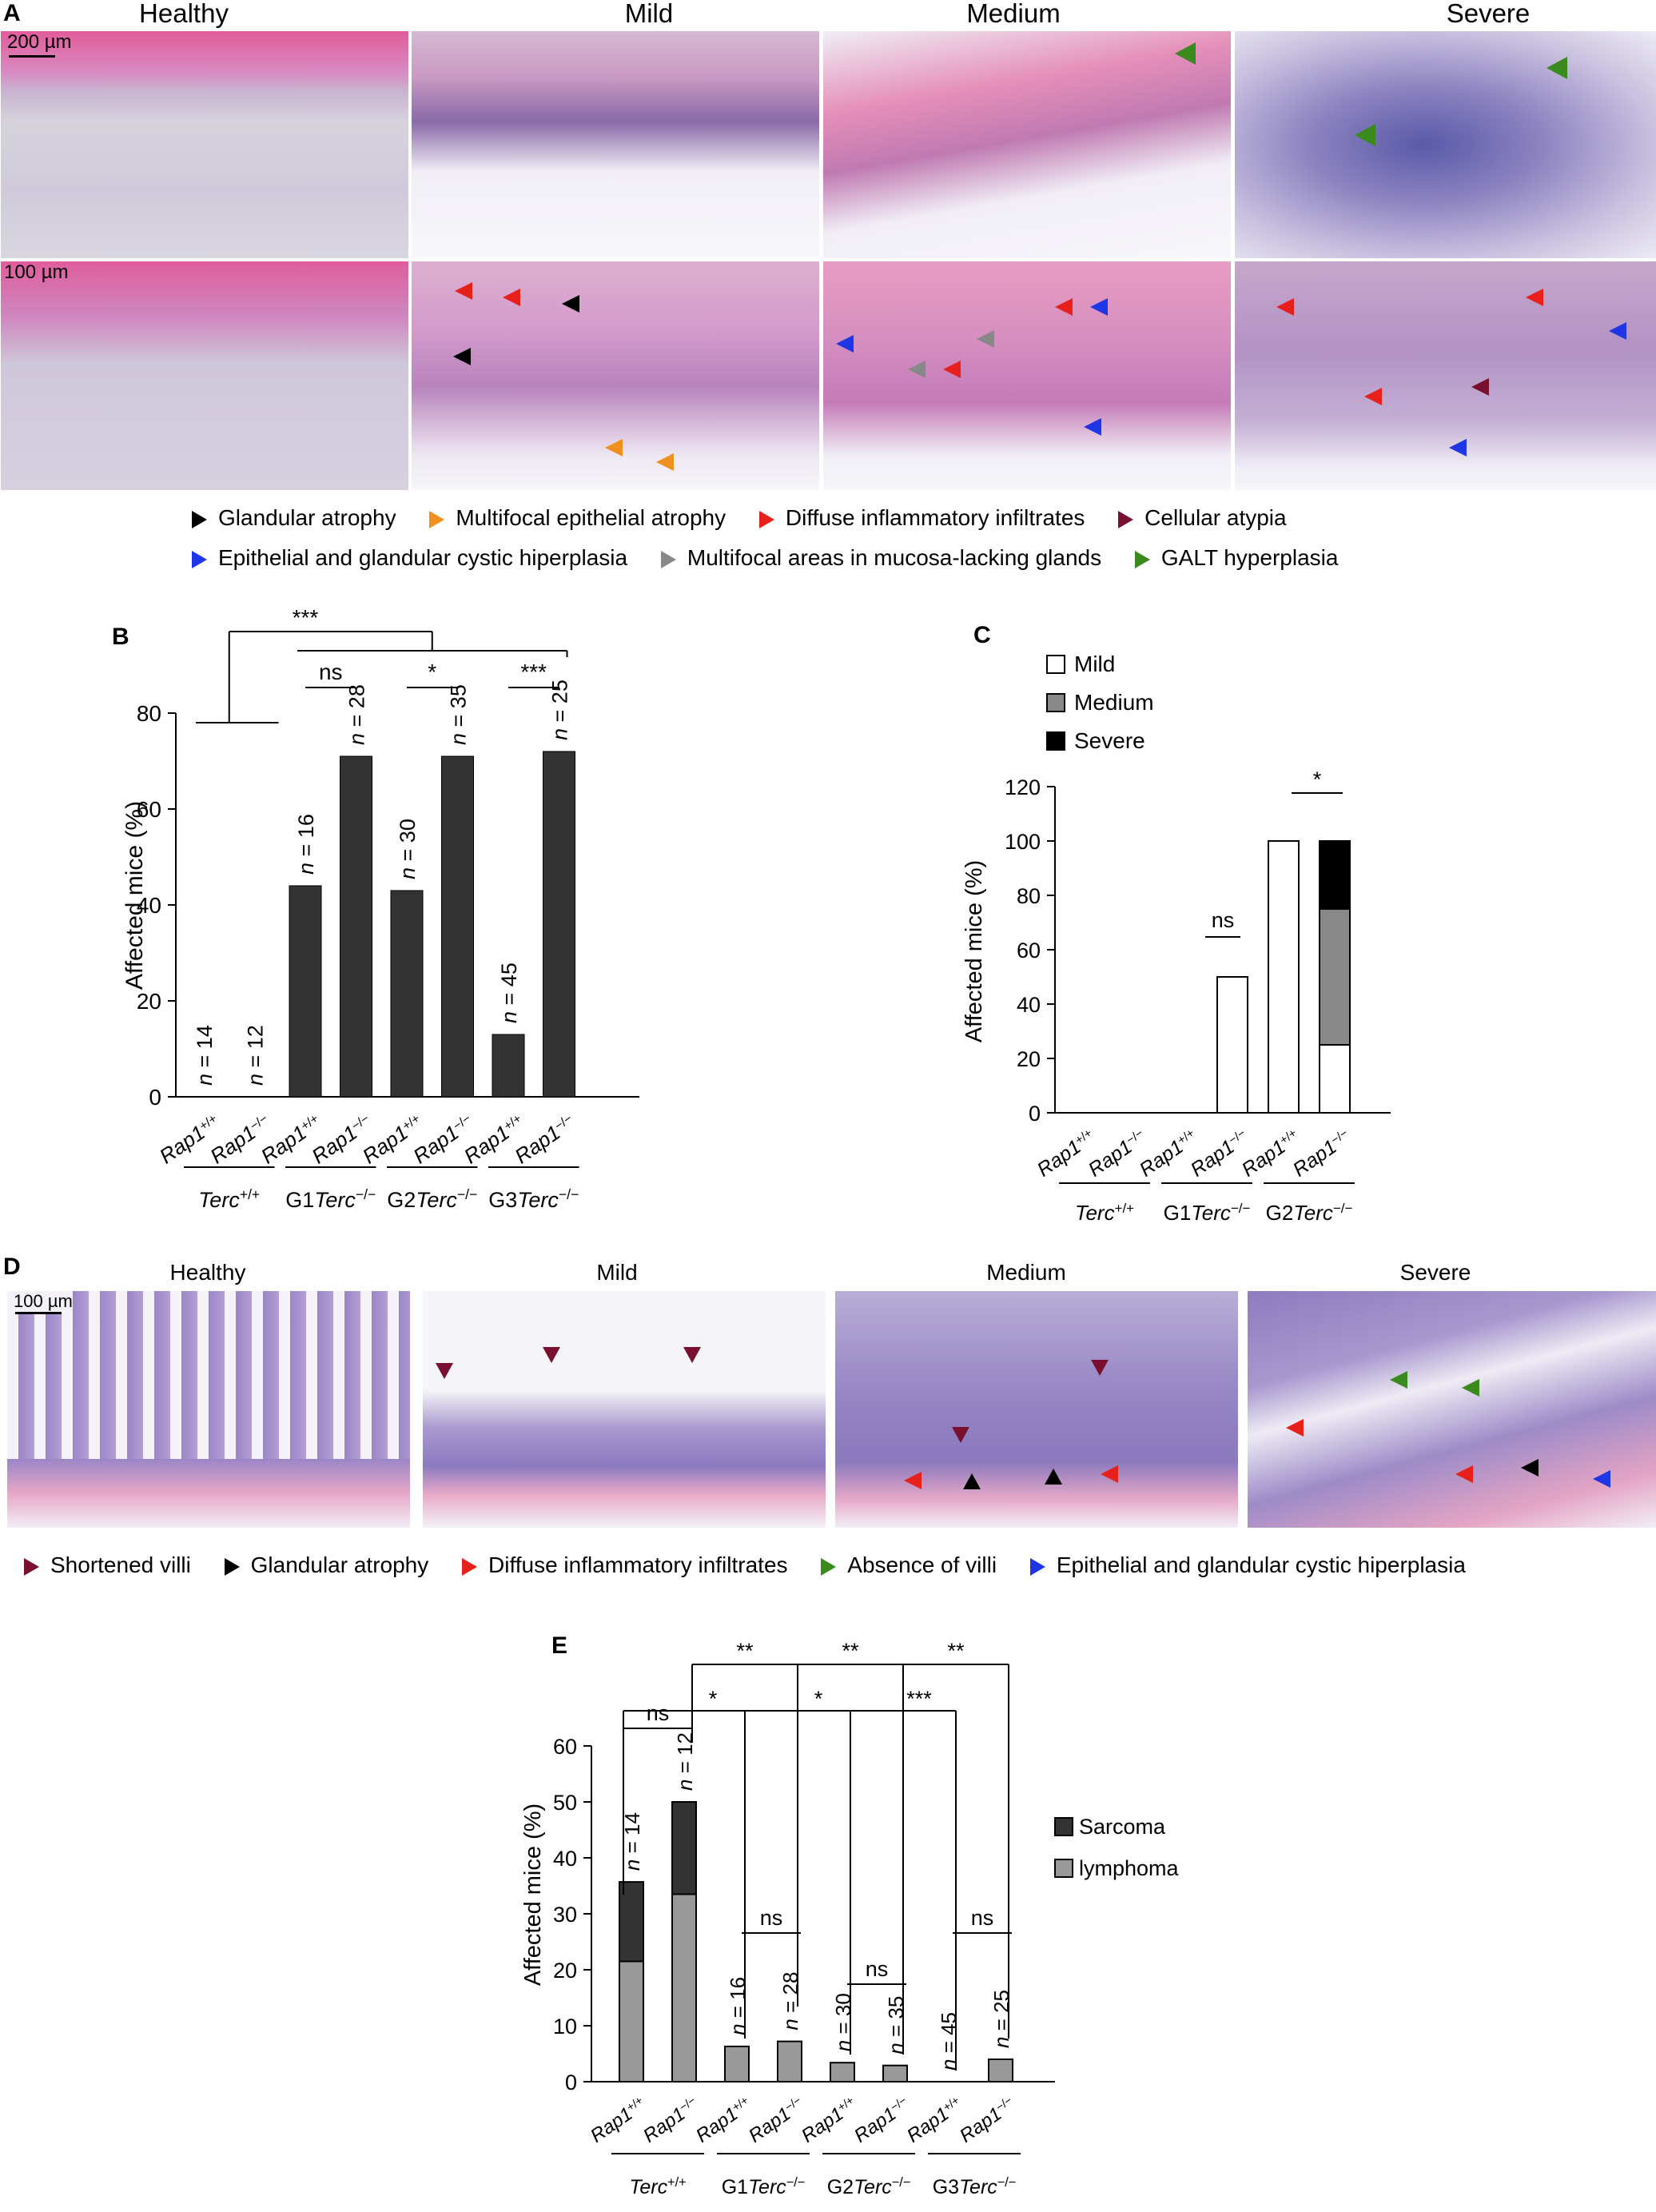  What do you see at coordinates (12, 13) in the screenshot?
I see `panel-a-letter: A` at bounding box center [12, 13].